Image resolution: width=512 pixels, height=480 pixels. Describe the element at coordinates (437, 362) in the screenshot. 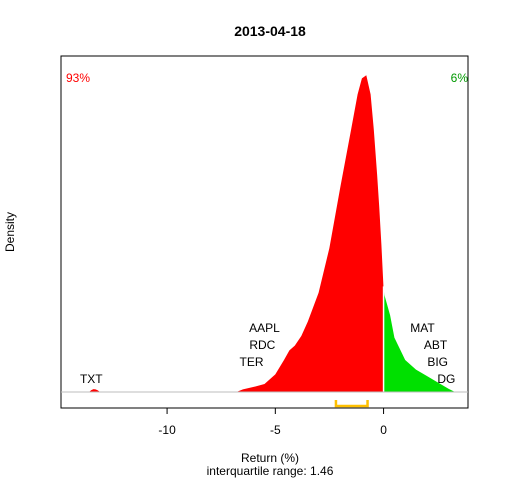

I see `annotation-big: BIG` at that location.